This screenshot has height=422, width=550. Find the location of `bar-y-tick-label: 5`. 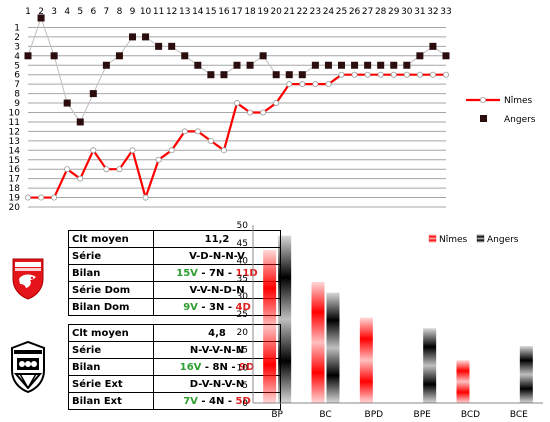

bar-y-tick-label: 5 is located at coordinates (245, 386).